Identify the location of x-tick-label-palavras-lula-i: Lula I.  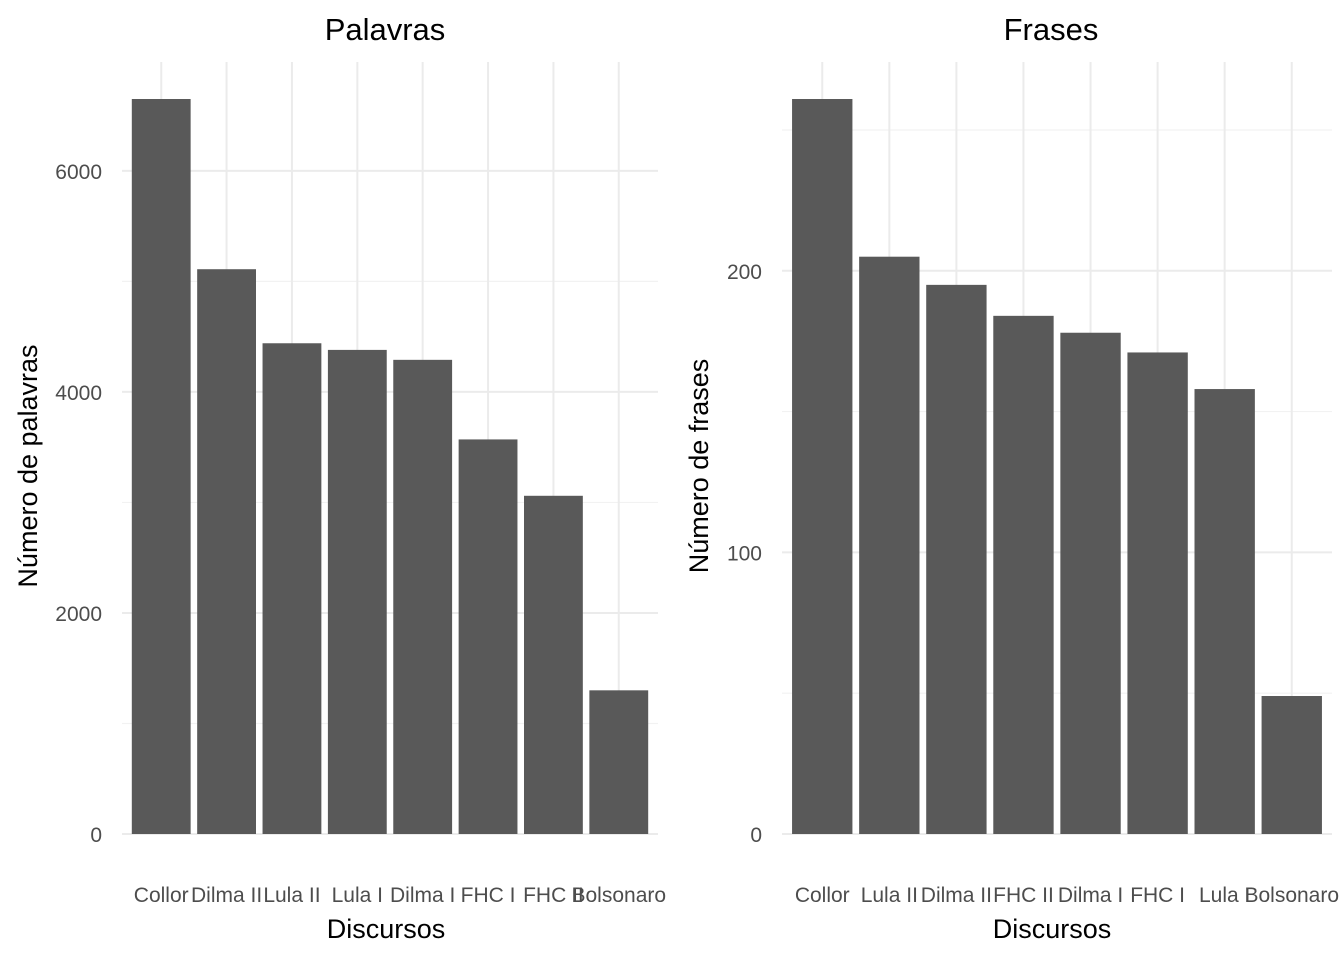
(357, 895).